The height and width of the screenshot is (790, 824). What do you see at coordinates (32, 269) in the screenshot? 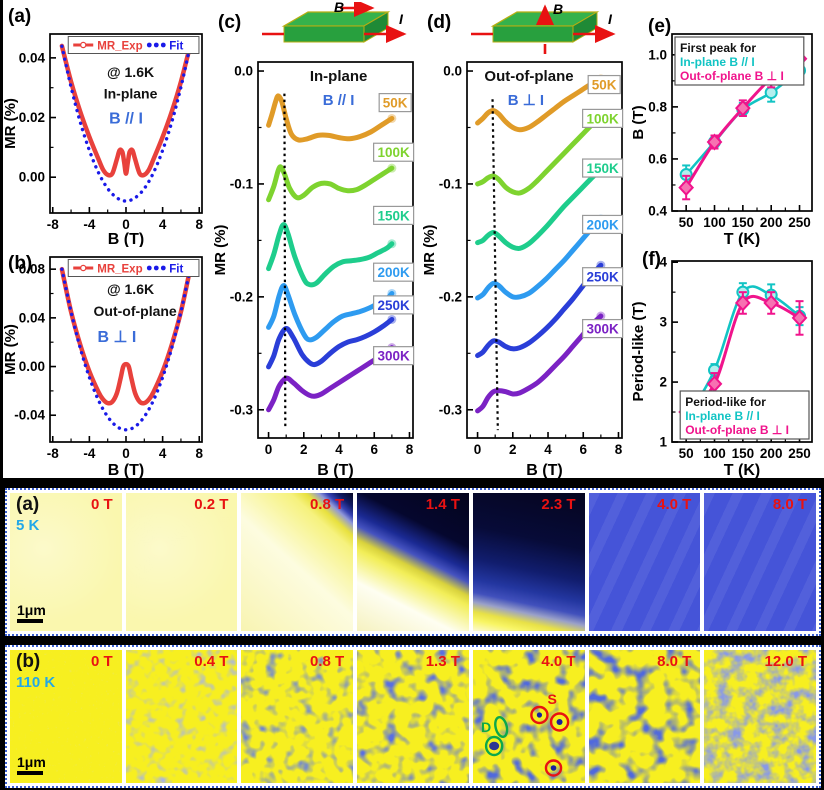
I see `svg-text: 0.08` at bounding box center [32, 269].